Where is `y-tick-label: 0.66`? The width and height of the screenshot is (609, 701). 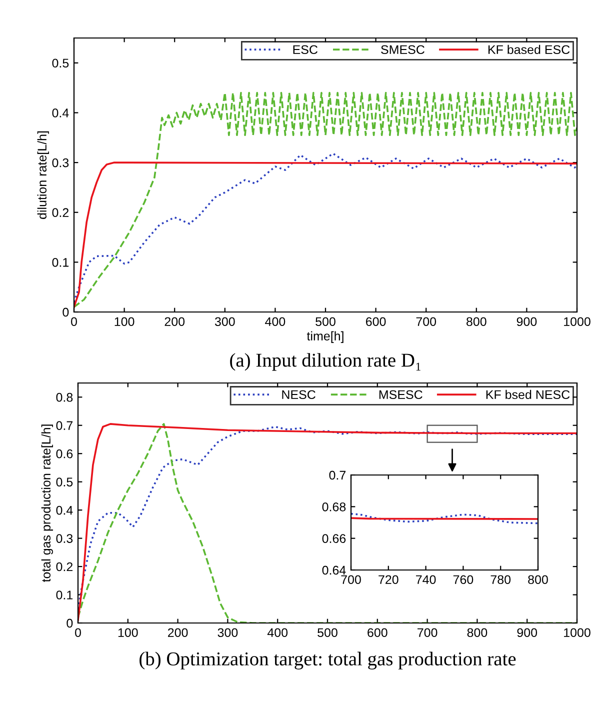
y-tick-label: 0.66 is located at coordinates (334, 538).